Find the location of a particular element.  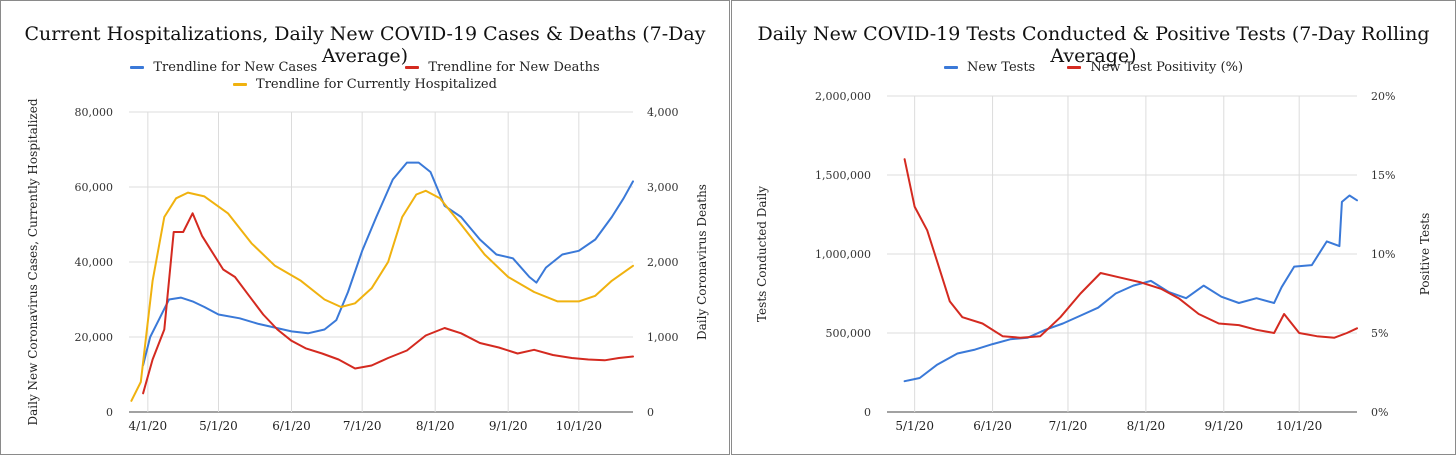

legend-row-1: New Tests New Test Positivity (%) is located at coordinates (1093, 67).